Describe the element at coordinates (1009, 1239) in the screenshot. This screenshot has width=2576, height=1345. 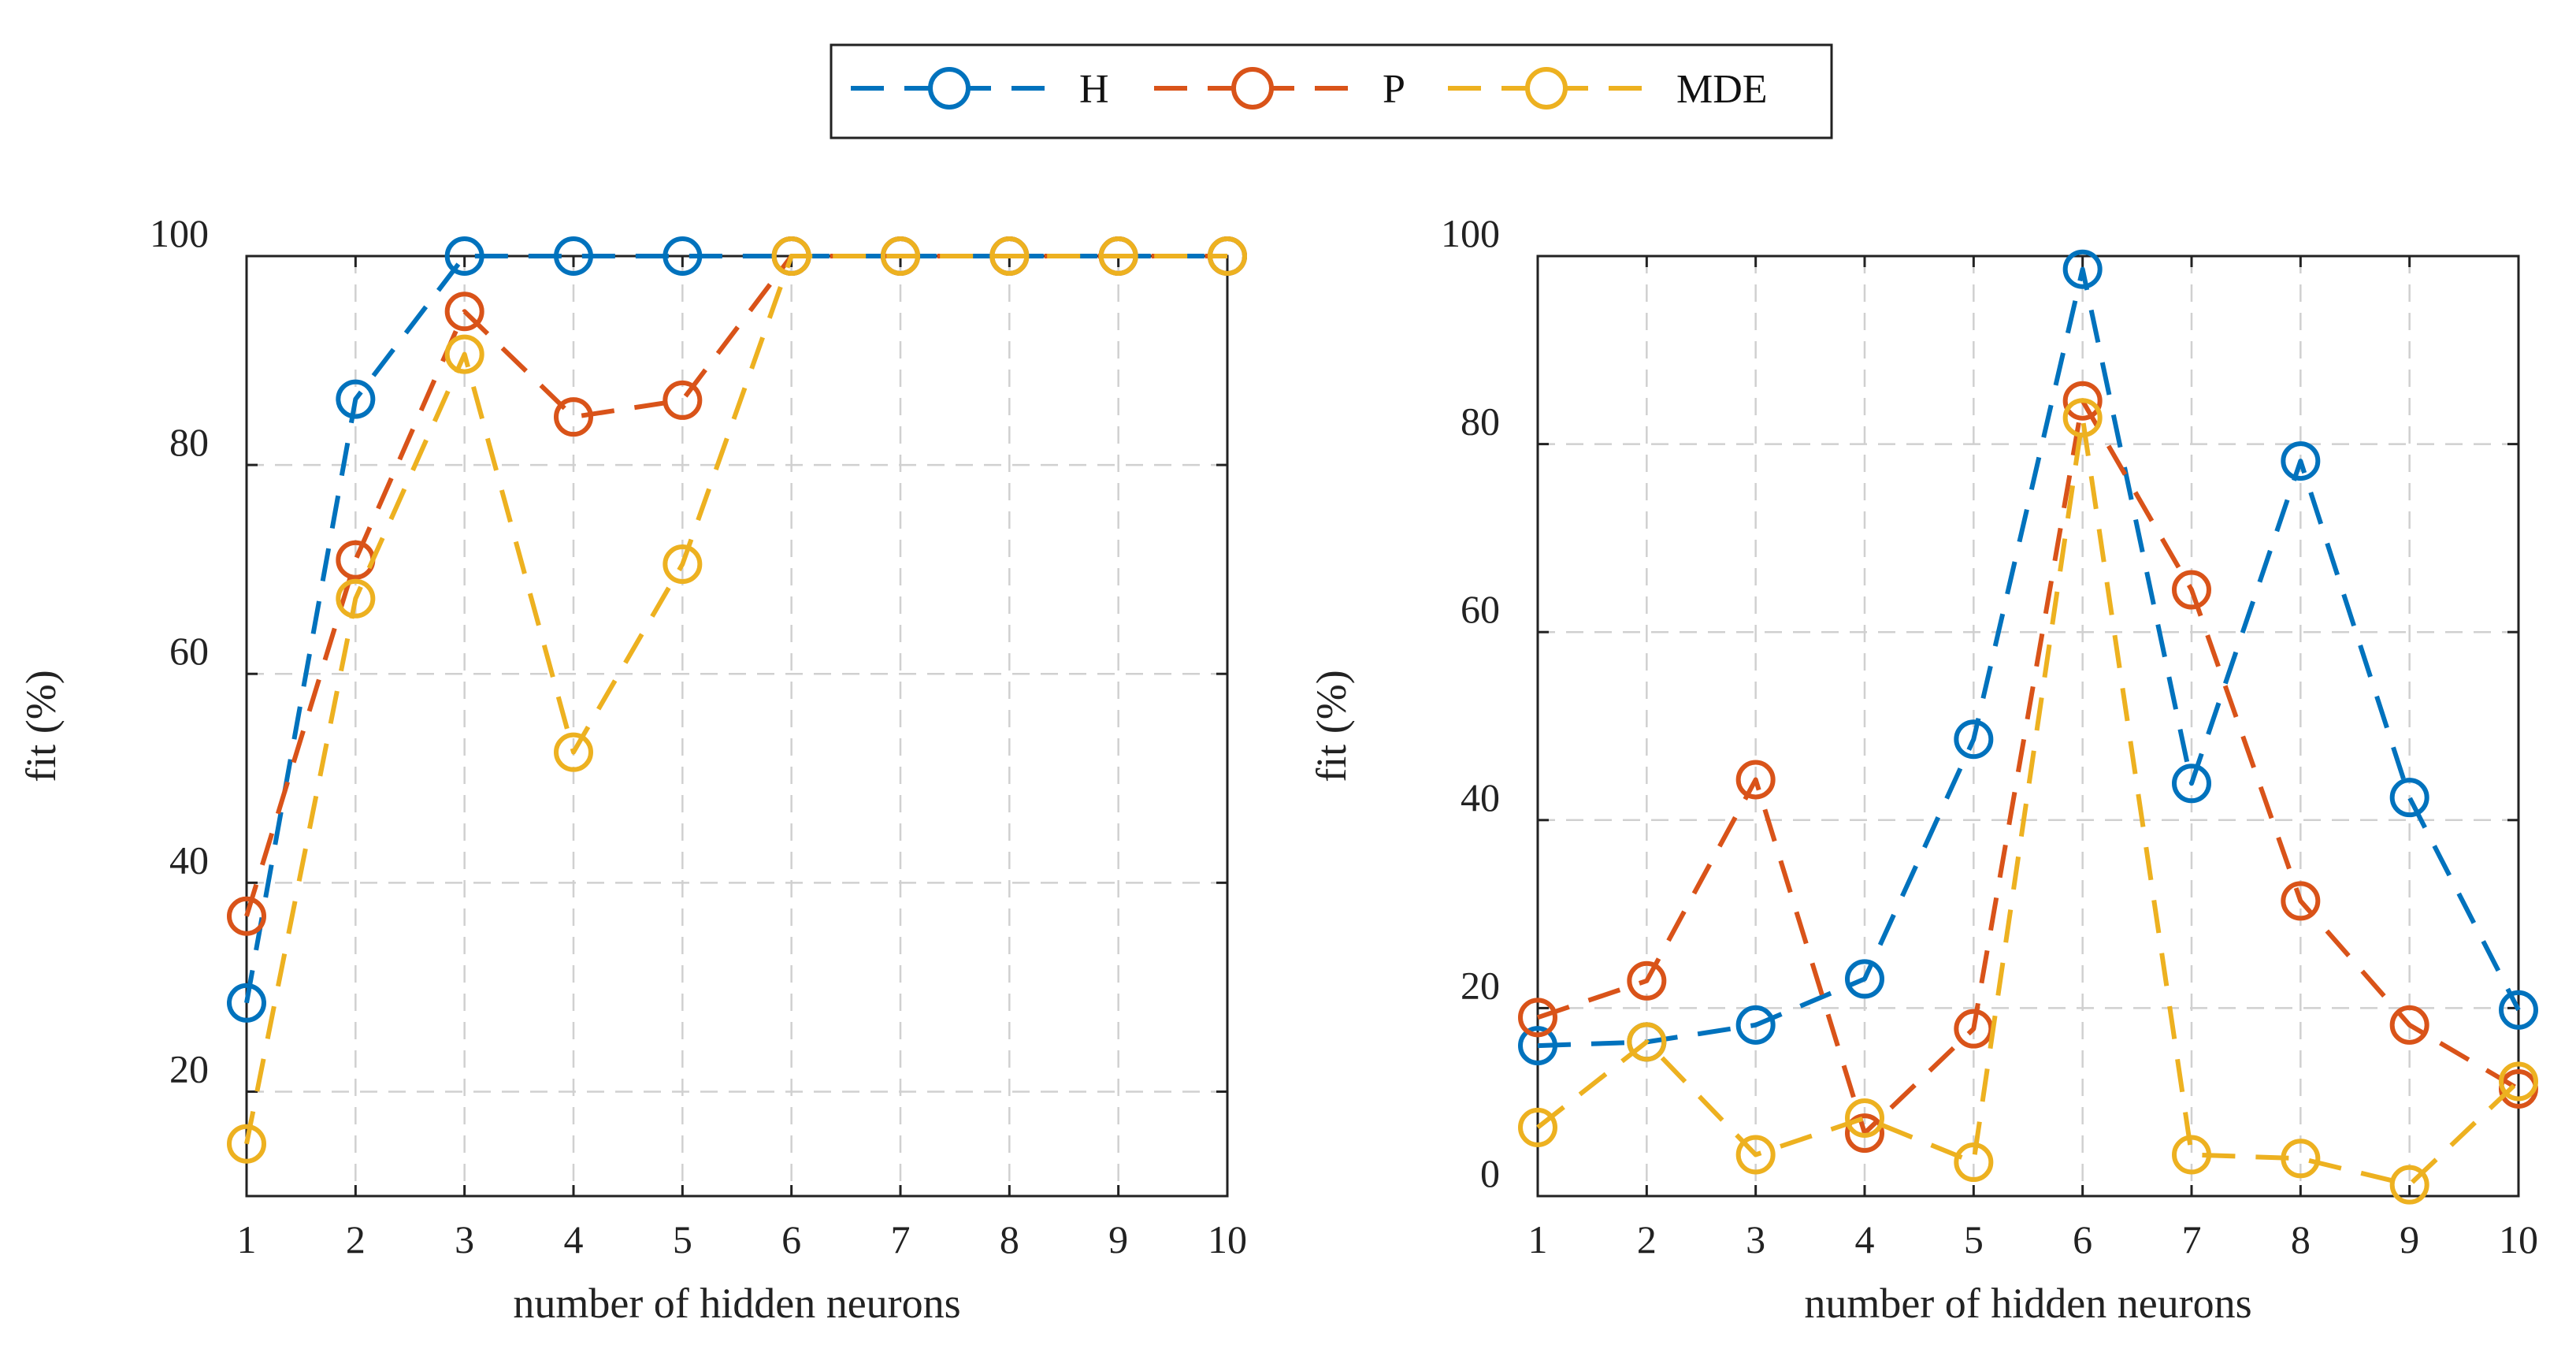
I see `left-xtick-label-8: 8` at that location.